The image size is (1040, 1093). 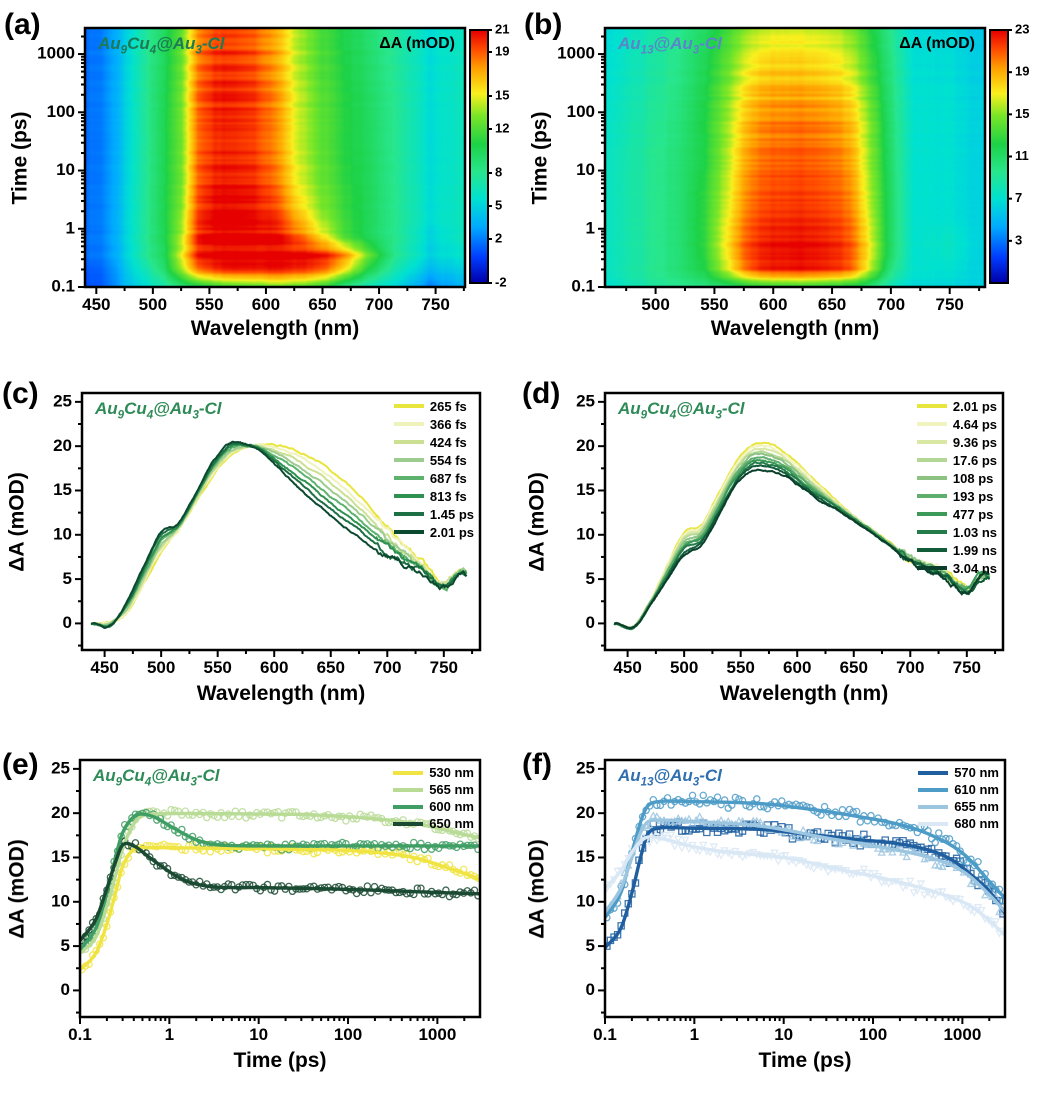 I want to click on legend-item: 193 ps, so click(x=956, y=496).